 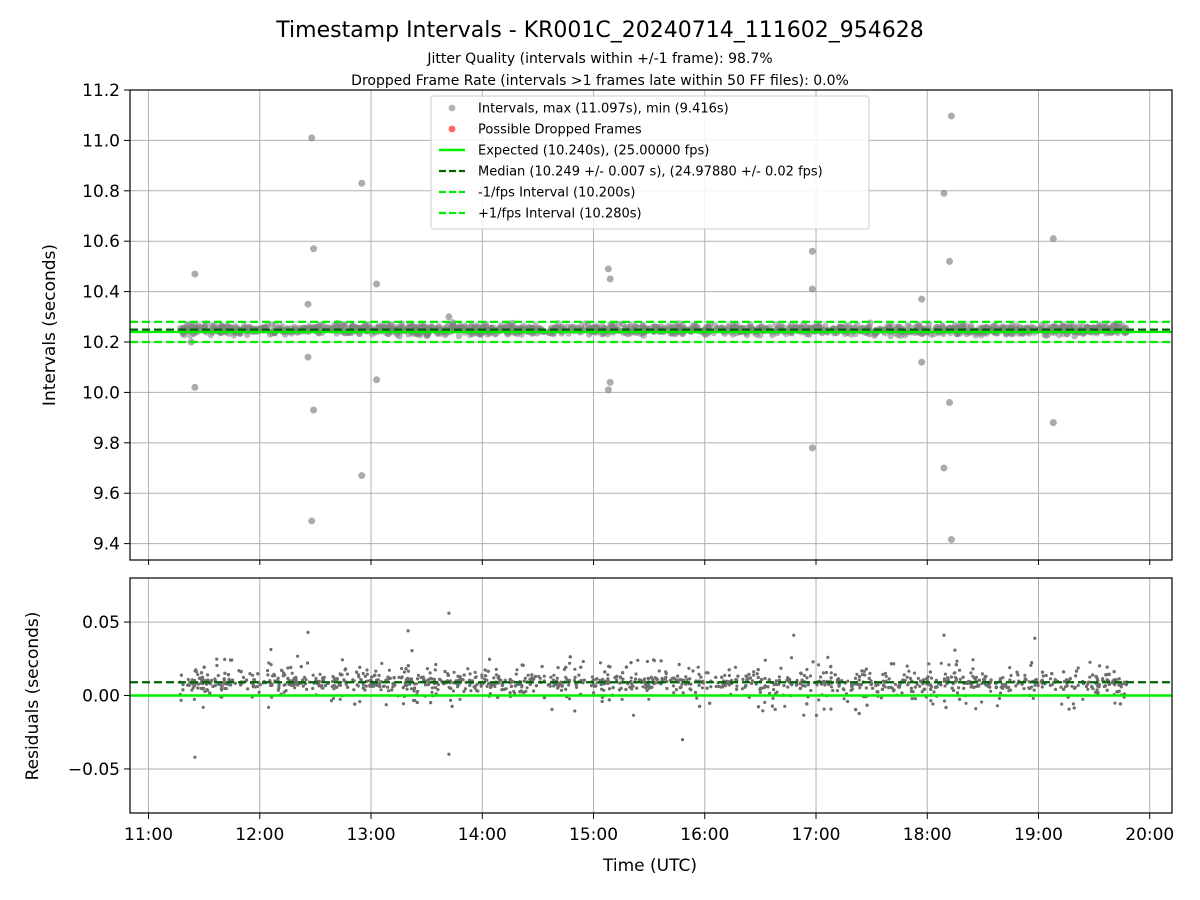 What do you see at coordinates (704, 835) in the screenshot?
I see `x-tick-label: 16:00` at bounding box center [704, 835].